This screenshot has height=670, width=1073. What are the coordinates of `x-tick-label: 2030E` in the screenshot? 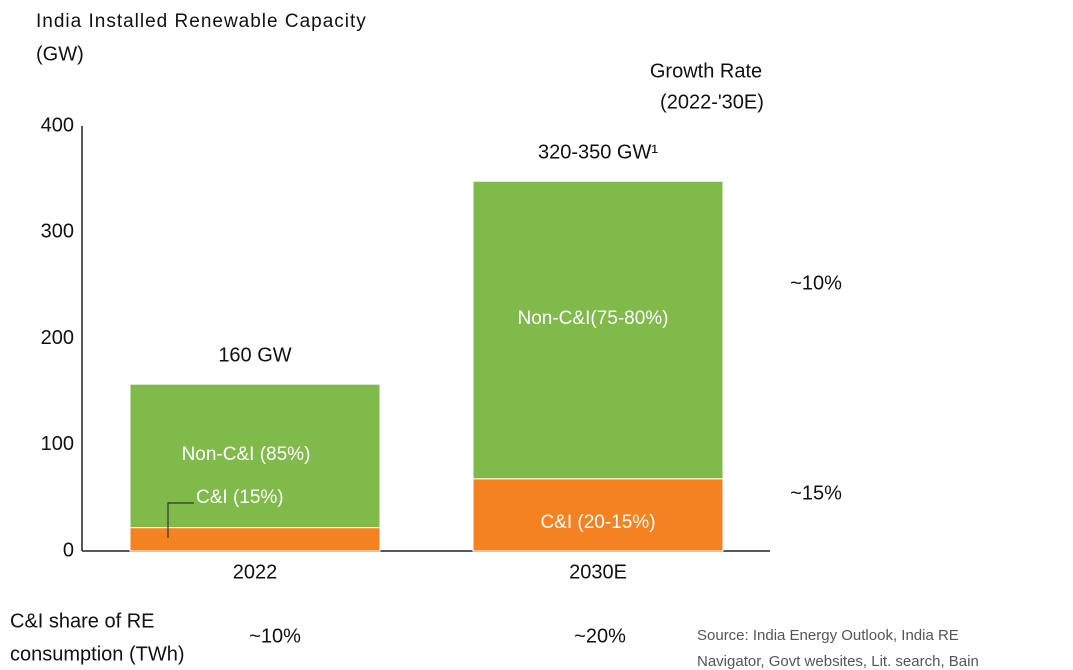 It's located at (598, 572).